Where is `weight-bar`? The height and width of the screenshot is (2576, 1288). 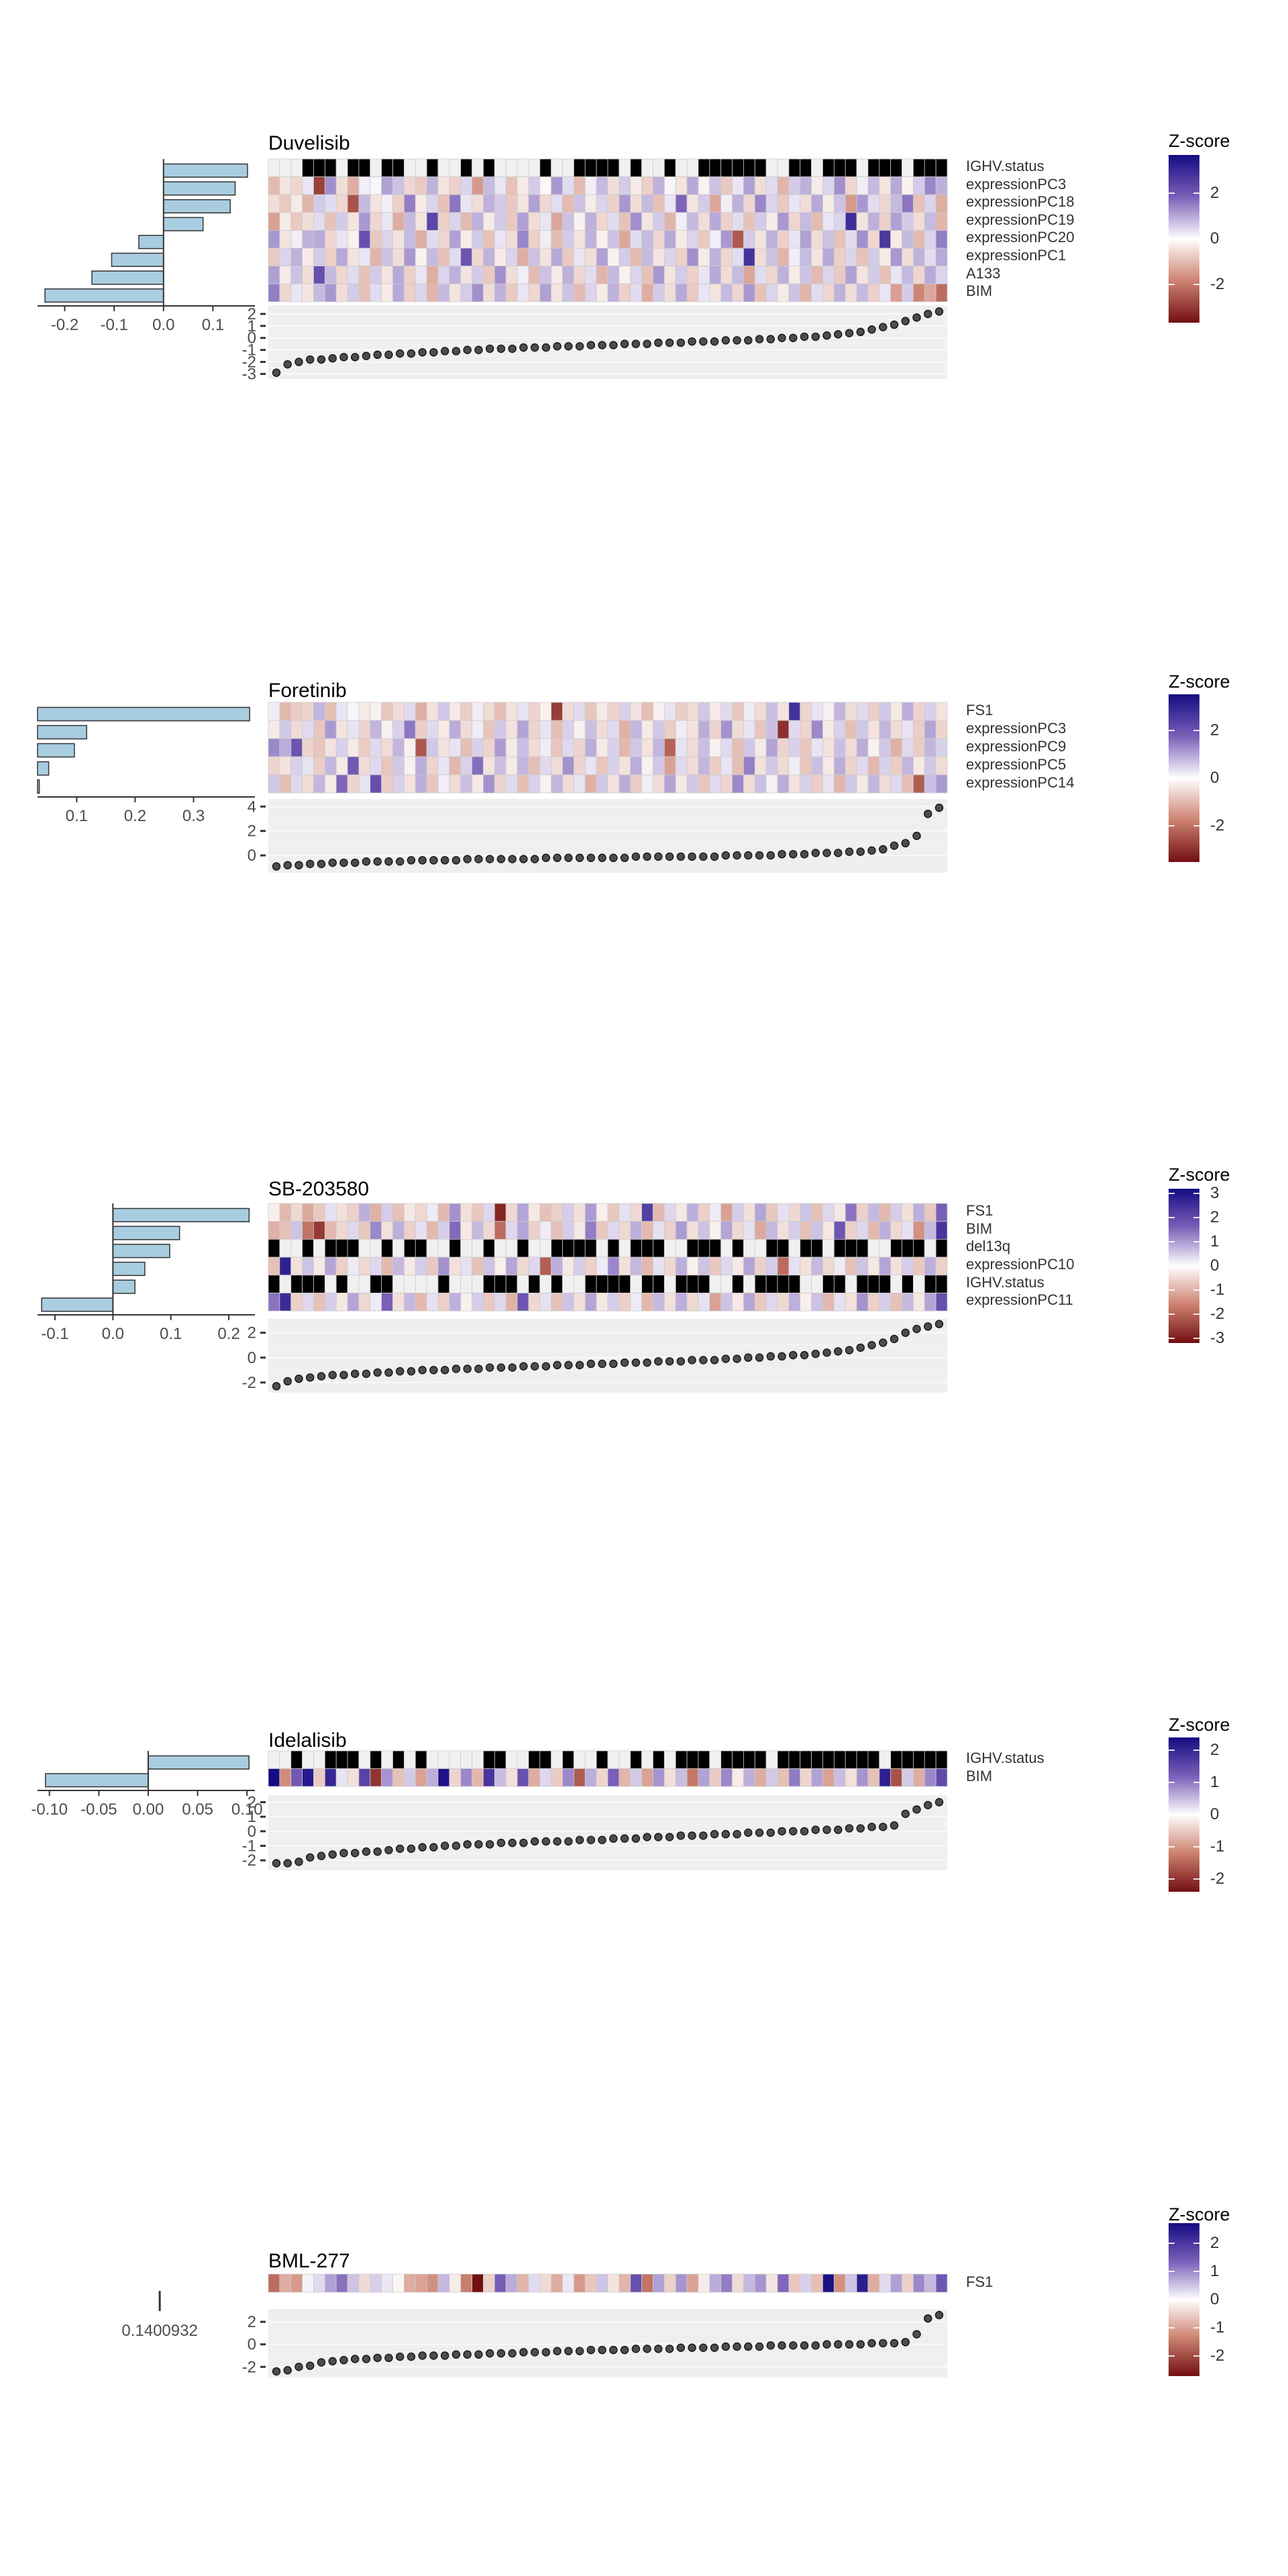
weight-bar is located at coordinates (77, 1304).